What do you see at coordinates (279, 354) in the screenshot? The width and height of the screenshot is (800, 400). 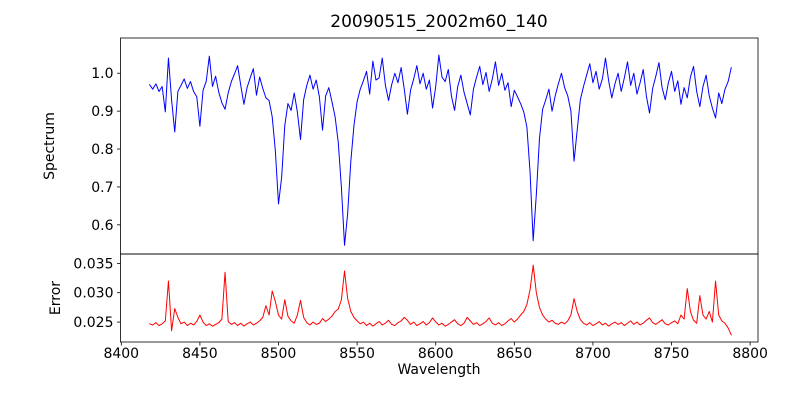 I see `x-tick-label: 8500` at bounding box center [279, 354].